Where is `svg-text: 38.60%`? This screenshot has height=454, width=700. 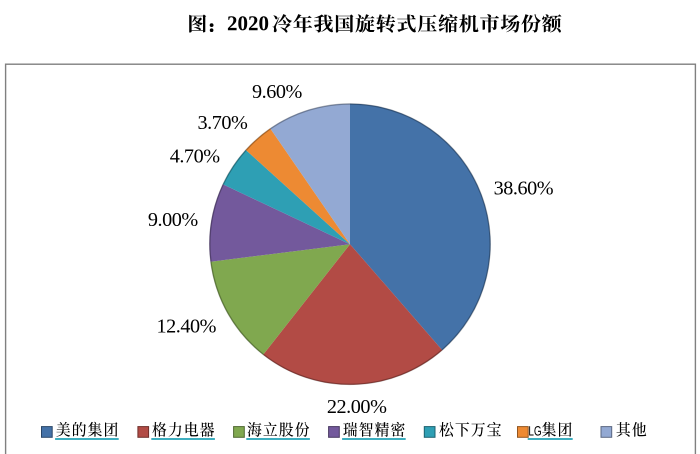 svg-text: 38.60% is located at coordinates (524, 189).